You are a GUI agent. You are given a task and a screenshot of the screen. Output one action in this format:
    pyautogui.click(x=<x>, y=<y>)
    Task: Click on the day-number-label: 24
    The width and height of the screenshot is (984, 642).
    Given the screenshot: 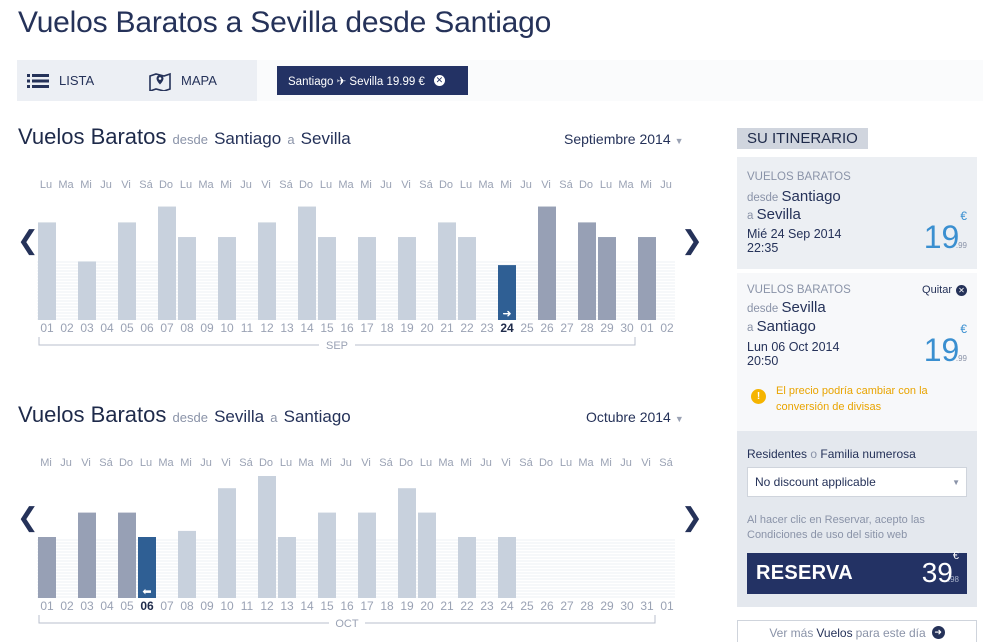 What is the action you would take?
    pyautogui.click(x=507, y=606)
    